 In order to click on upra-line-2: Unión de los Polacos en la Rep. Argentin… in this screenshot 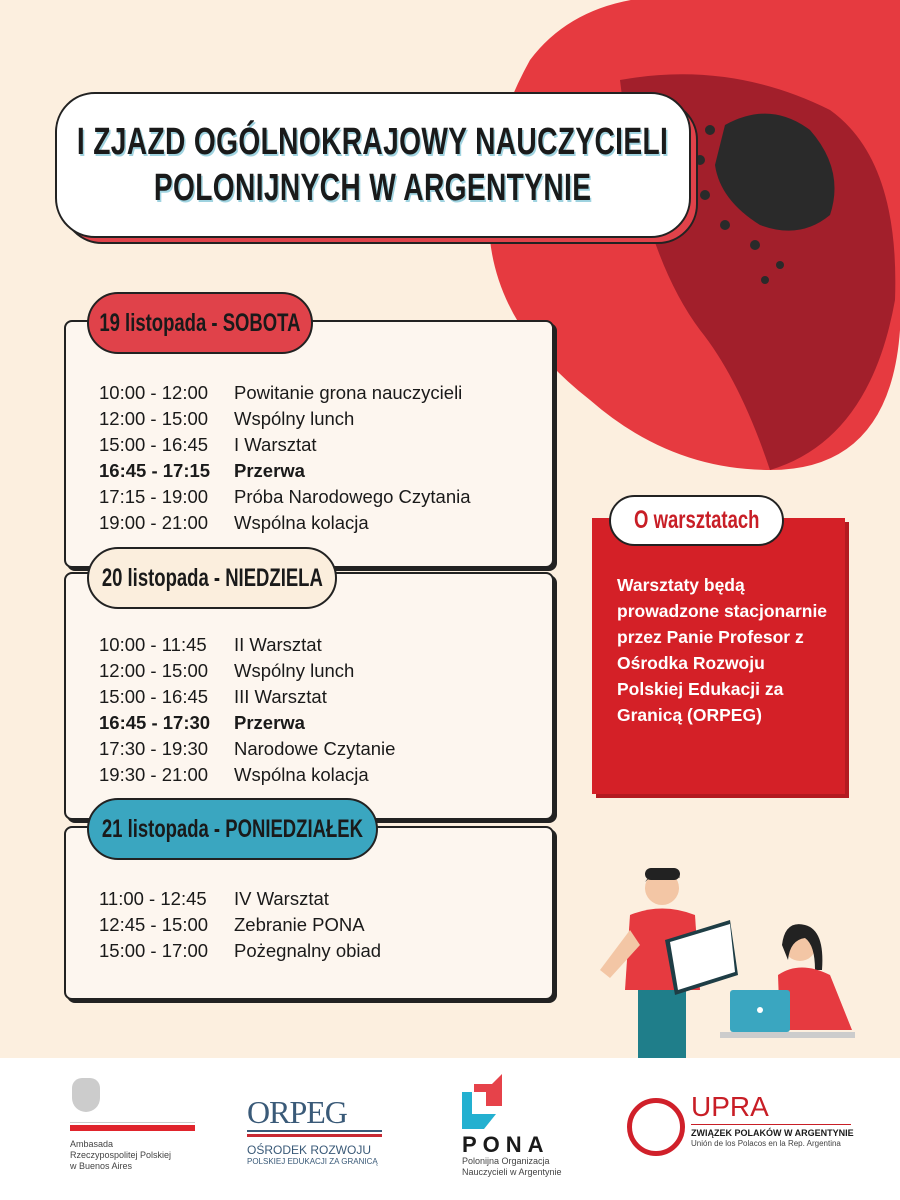, I will do `click(766, 1143)`.